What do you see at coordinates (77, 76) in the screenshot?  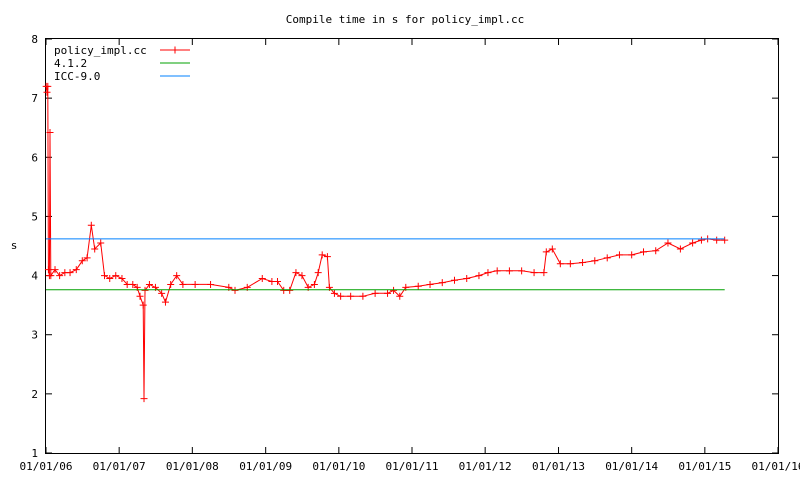 I see `legend-label: ICC-9.0` at bounding box center [77, 76].